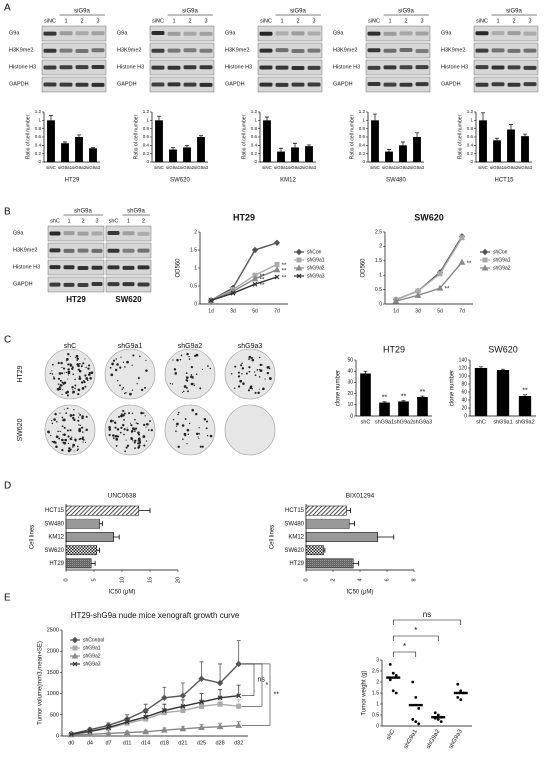 The height and width of the screenshot is (762, 550). What do you see at coordinates (92, 656) in the screenshot?
I see `legend-label: shG9a2` at bounding box center [92, 656].